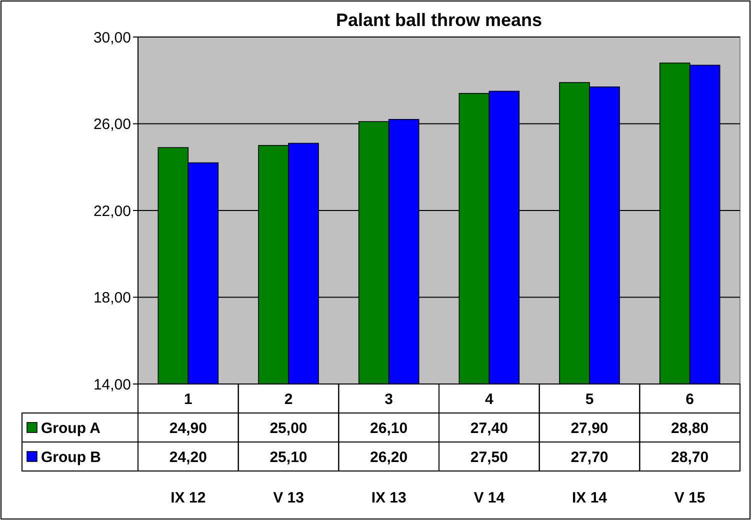  I want to click on legend-label: Group B, so click(71, 457).